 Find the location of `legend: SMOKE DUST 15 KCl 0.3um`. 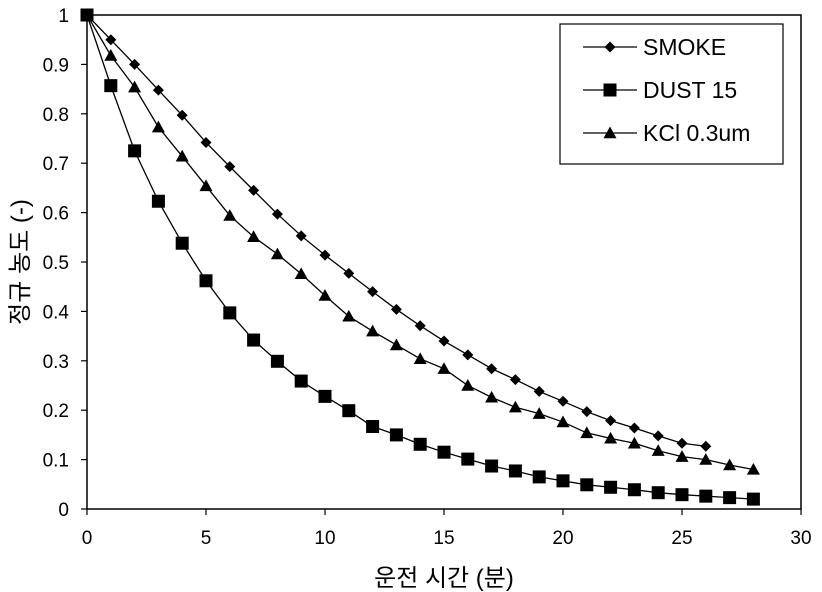

legend: SMOKE DUST 15 KCl 0.3um is located at coordinates (671, 94).